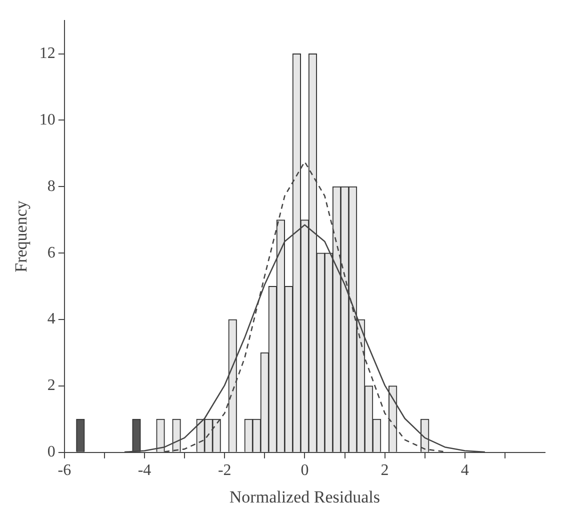 Image resolution: width=563 pixels, height=520 pixels. Describe the element at coordinates (51, 253) in the screenshot. I see `y-tick-label: 6` at that location.